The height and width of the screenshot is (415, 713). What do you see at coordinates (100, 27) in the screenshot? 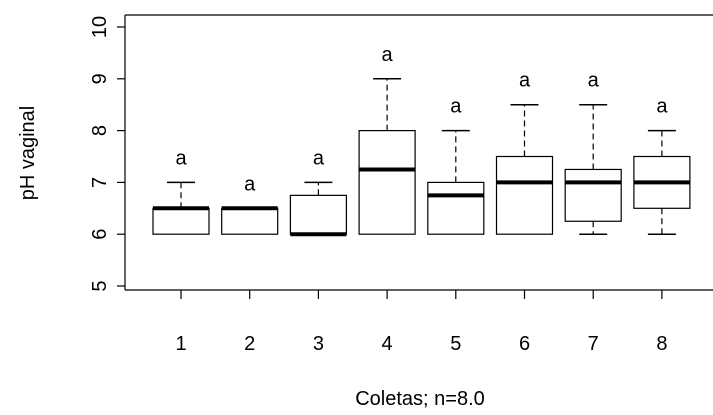
I see `y-tick-label: 10` at bounding box center [100, 27].